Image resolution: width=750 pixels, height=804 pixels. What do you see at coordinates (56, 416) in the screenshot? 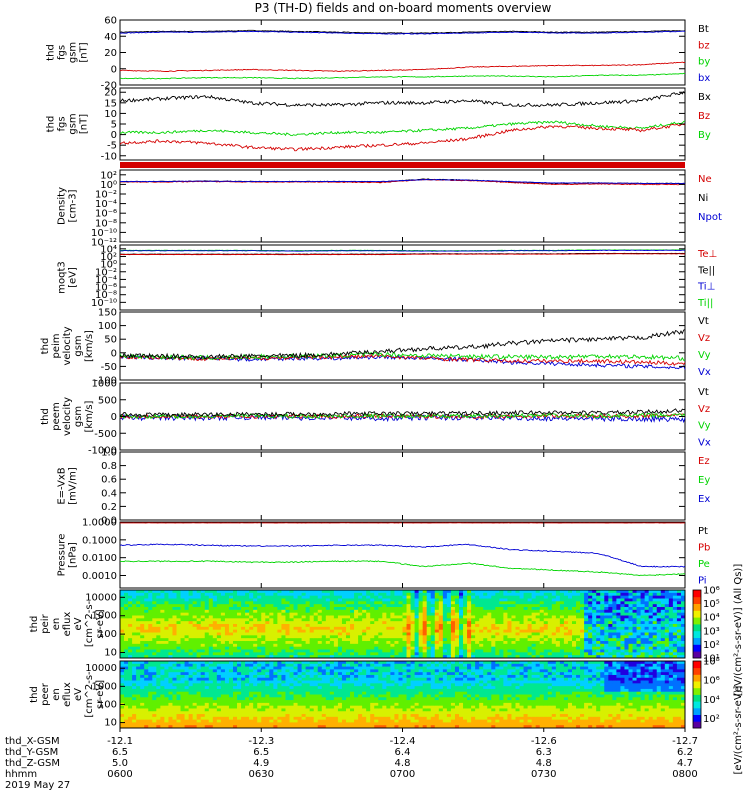
I see `y-axis-label: peem` at bounding box center [56, 416].